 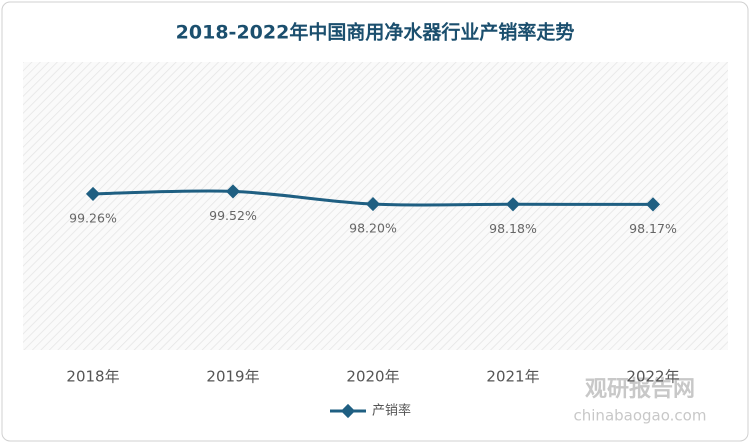 I want to click on watermark-url: chinabaogao.com, so click(x=640, y=416).